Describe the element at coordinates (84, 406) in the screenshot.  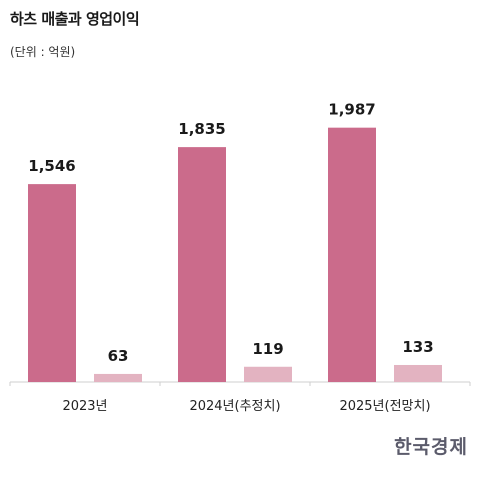
I see `x-tick-label: 2023년` at that location.